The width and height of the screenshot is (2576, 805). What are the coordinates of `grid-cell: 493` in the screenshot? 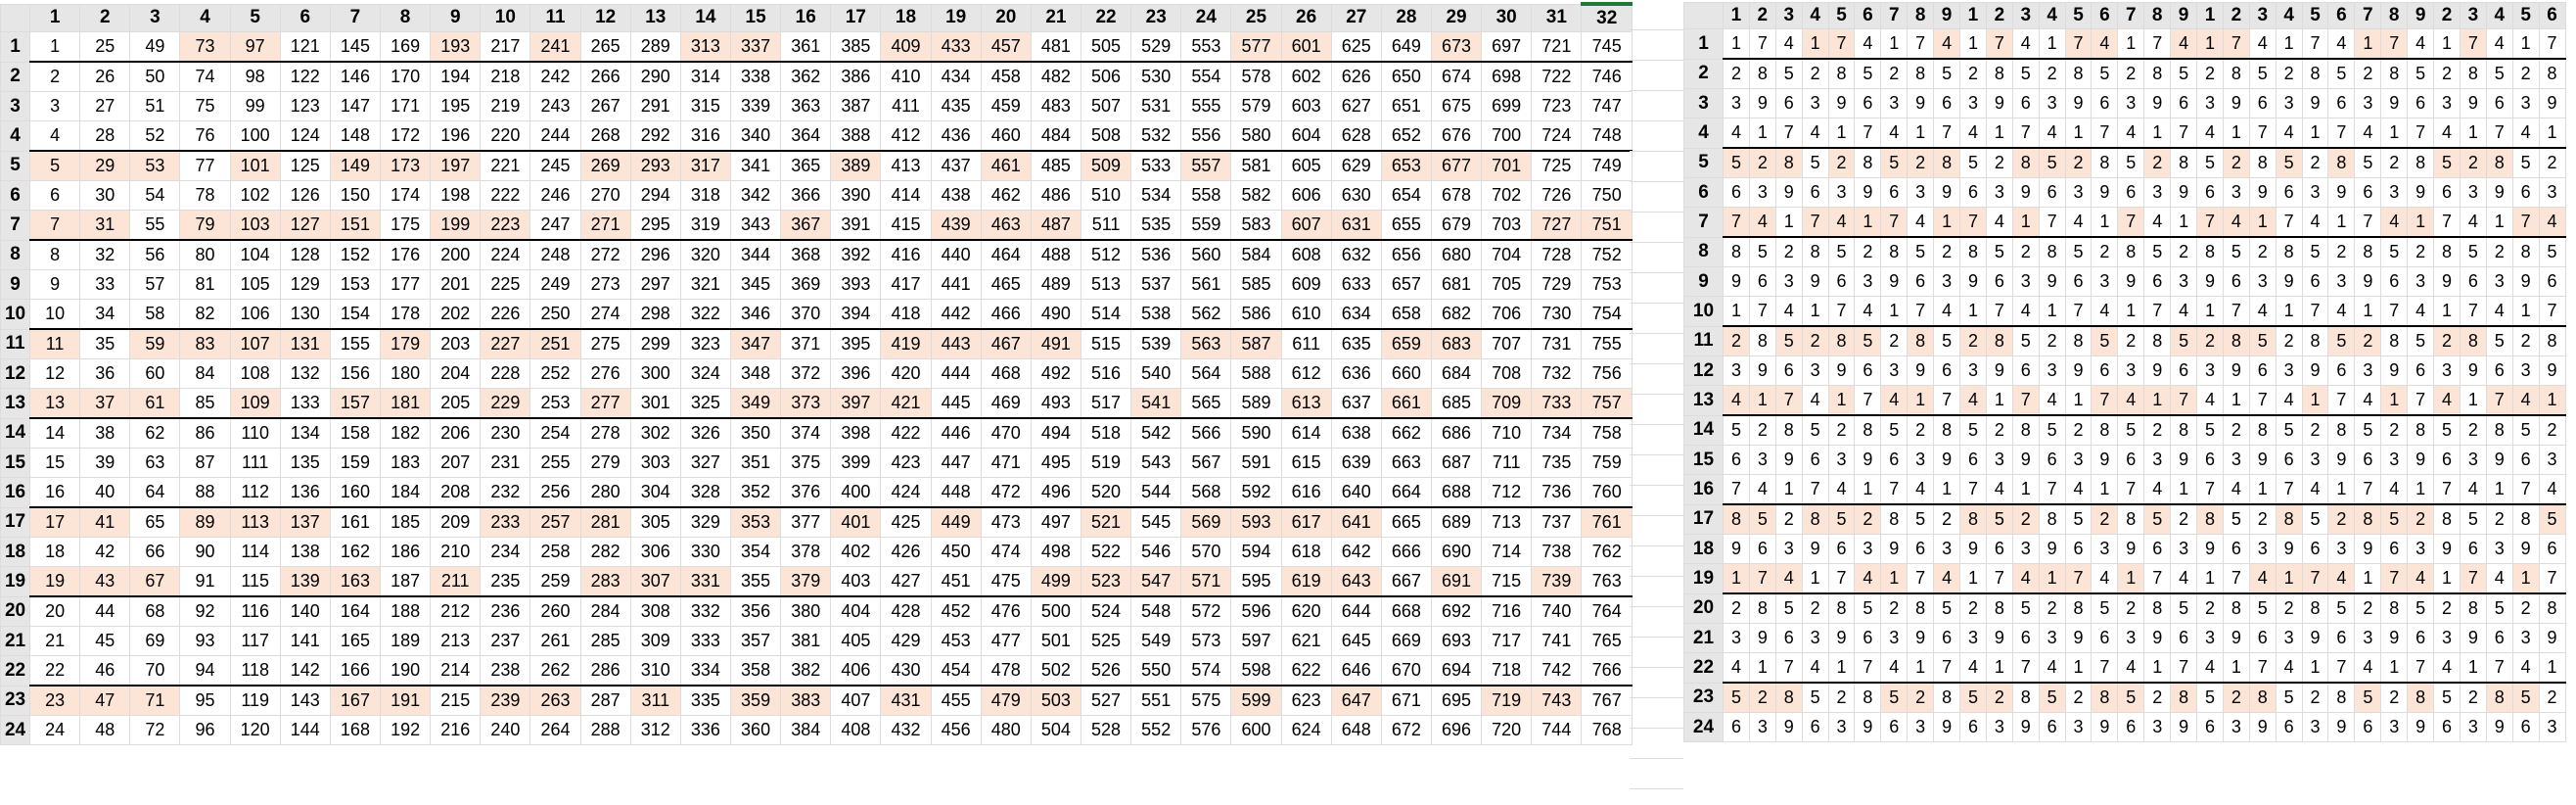 It's located at (1056, 403).